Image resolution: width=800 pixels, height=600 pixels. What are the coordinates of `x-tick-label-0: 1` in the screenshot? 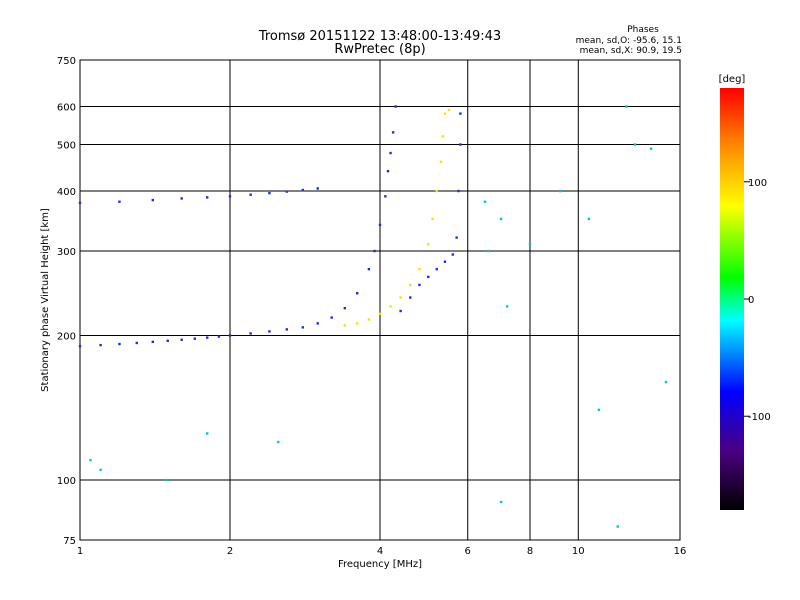 It's located at (80, 551).